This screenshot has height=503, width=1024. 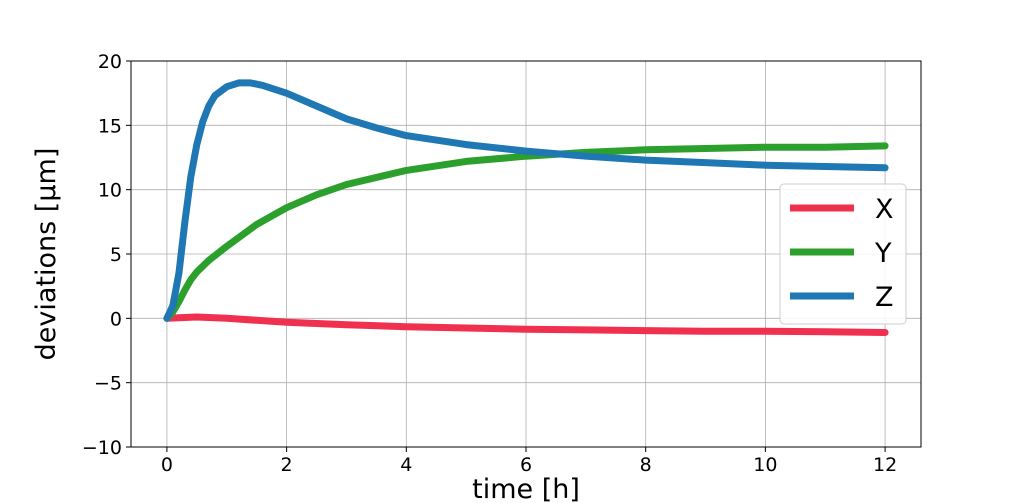 I want to click on y-tick-label: 10, so click(x=110, y=191).